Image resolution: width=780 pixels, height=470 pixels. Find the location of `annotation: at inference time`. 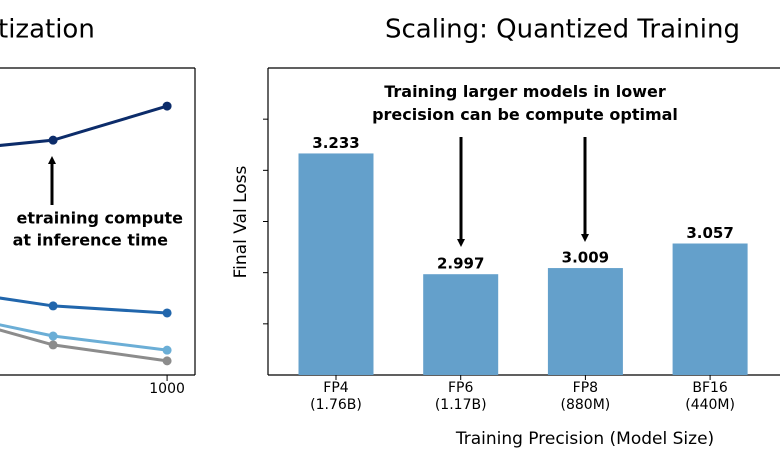

annotation: at inference time is located at coordinates (91, 240).